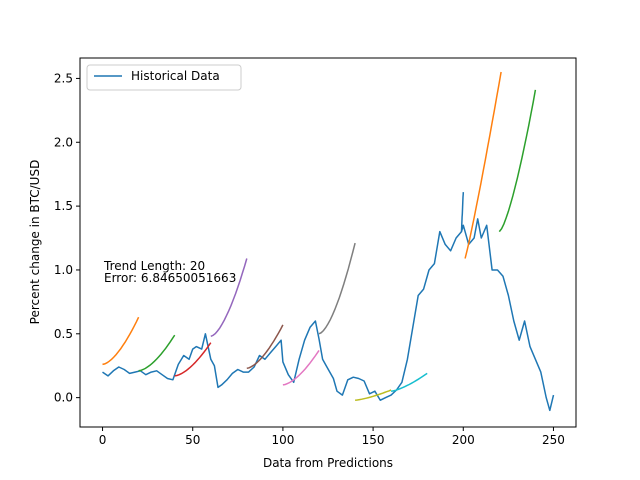  What do you see at coordinates (553, 440) in the screenshot?
I see `x-tick-label: 250` at bounding box center [553, 440].